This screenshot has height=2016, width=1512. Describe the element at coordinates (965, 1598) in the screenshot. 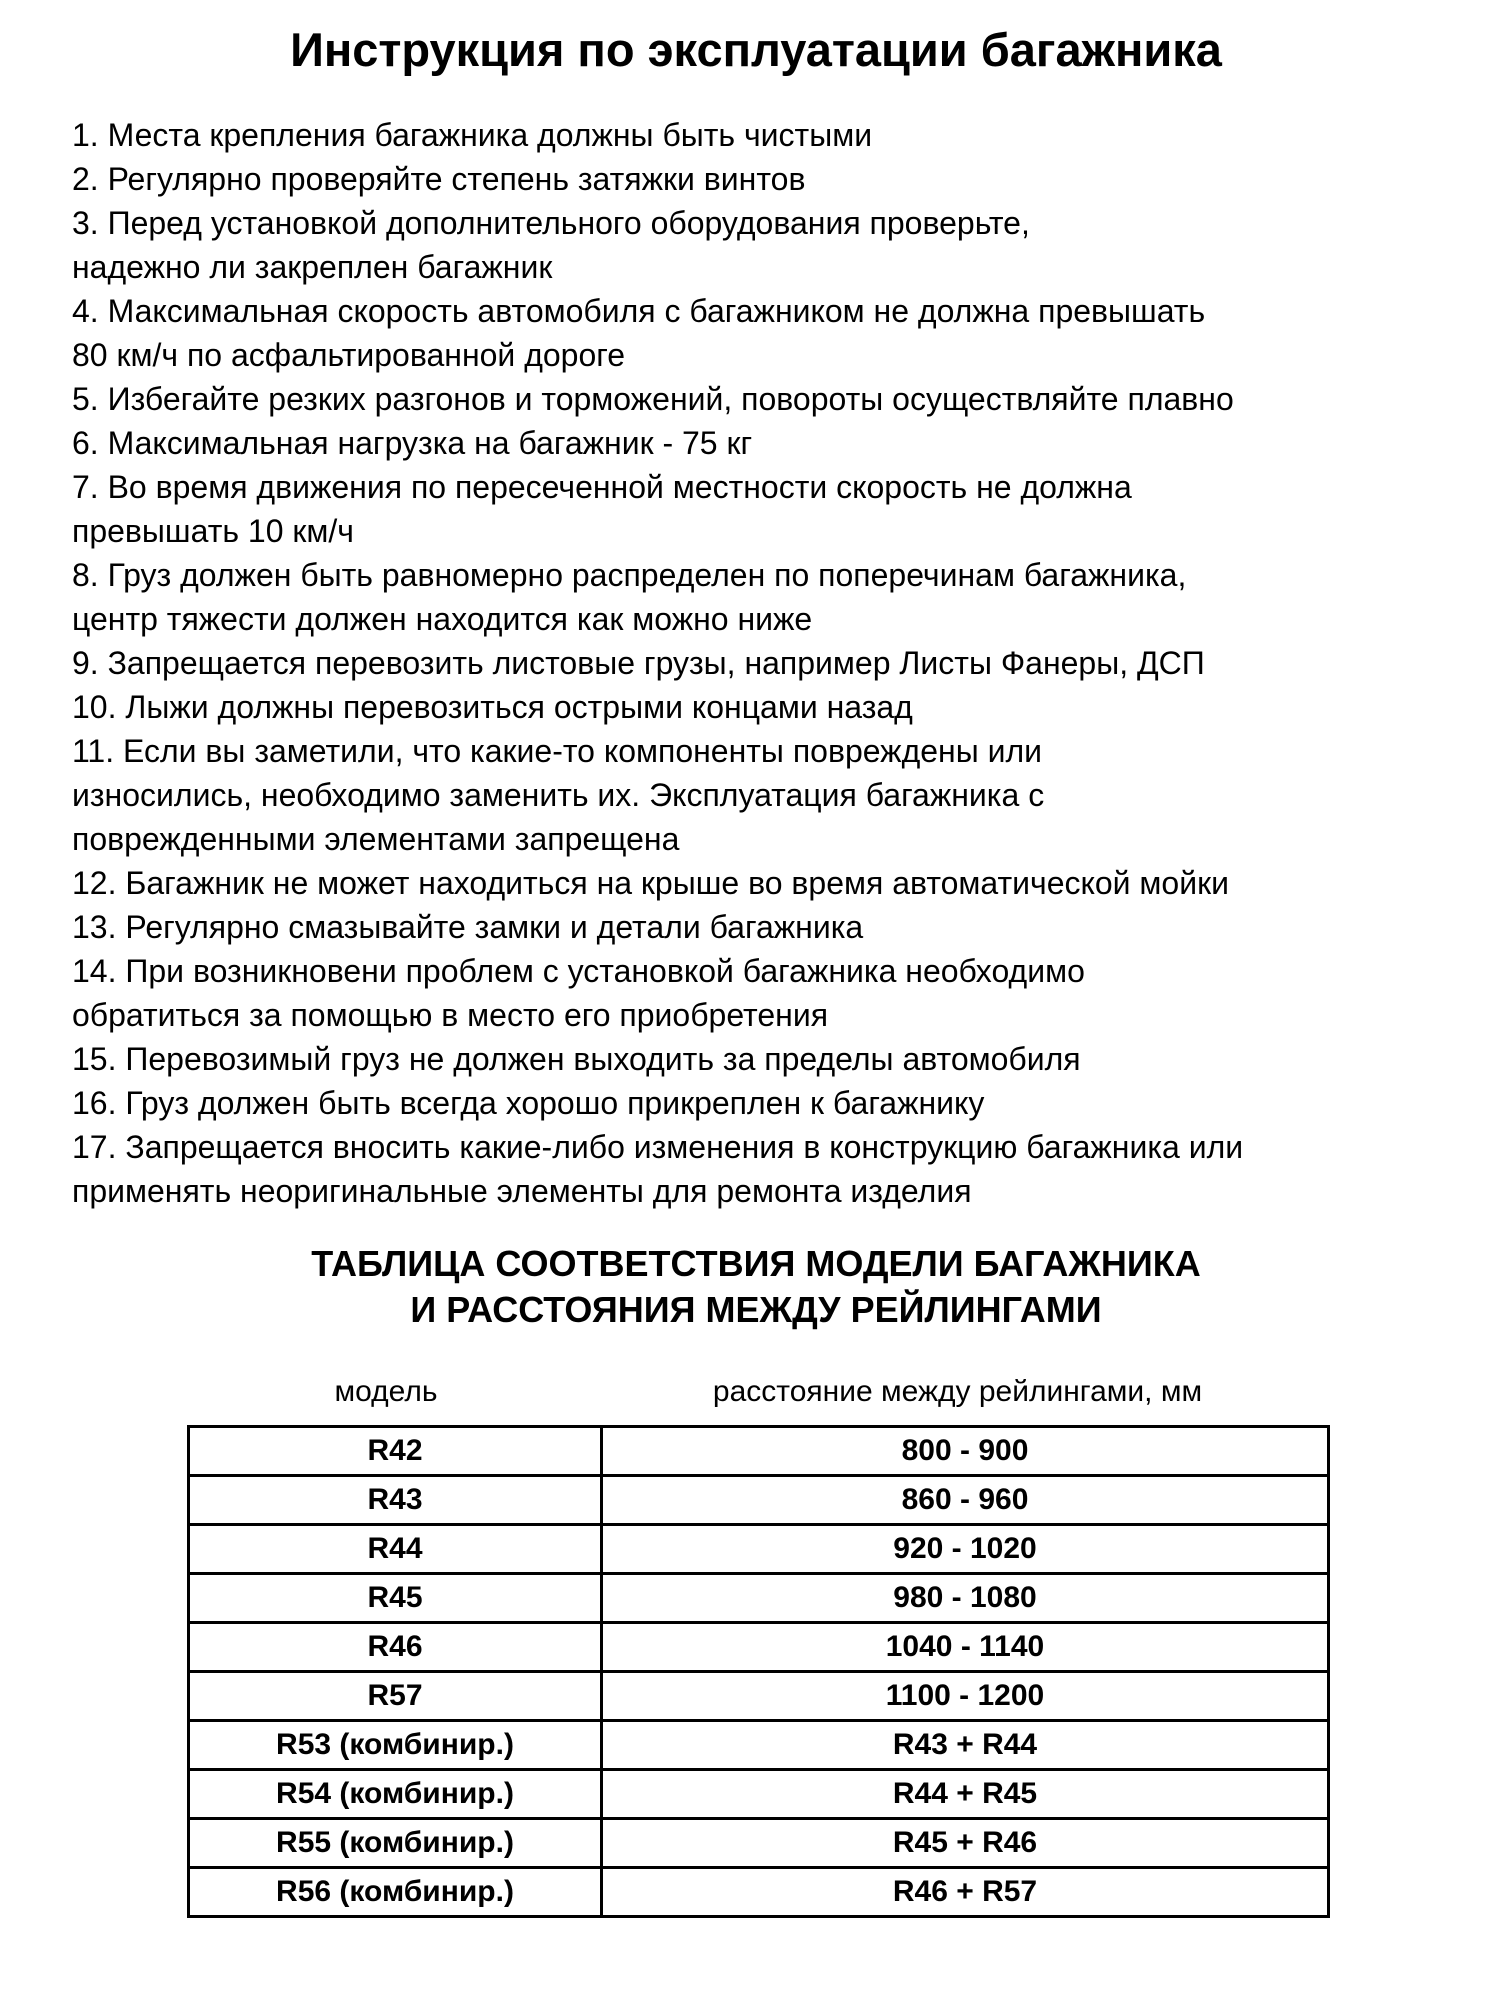

I see `cell-distance: 980 - 1080` at that location.